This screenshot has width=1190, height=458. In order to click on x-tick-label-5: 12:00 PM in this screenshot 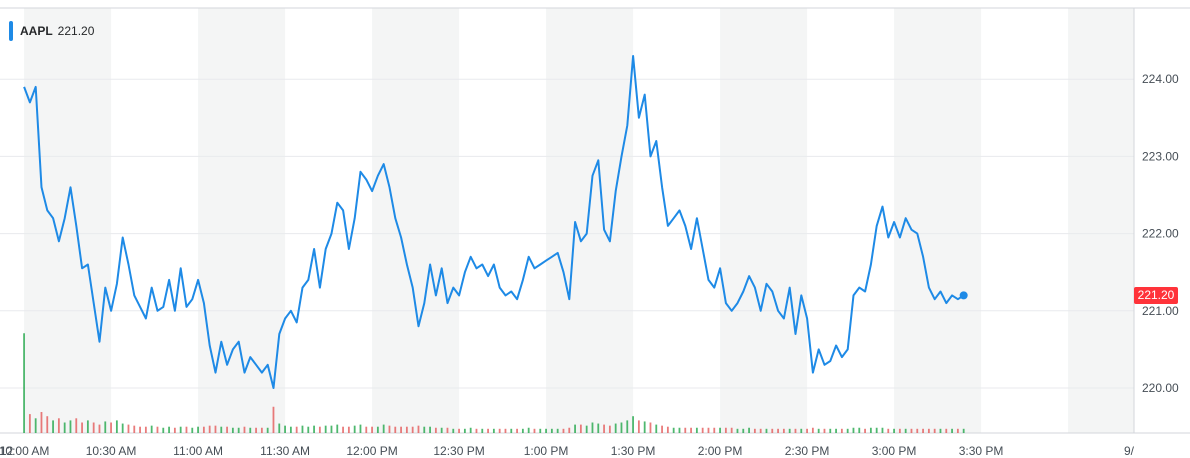, I will do `click(371, 451)`.